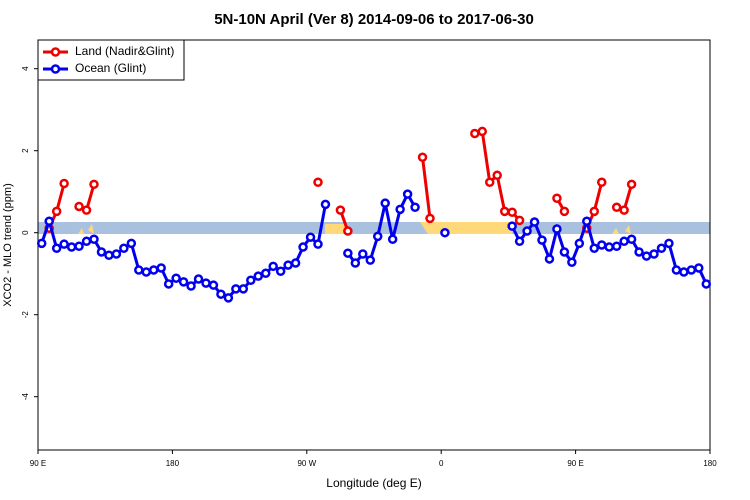 The height and width of the screenshot is (500, 750). I want to click on y-axis-label: XCO2 - MLO trend (ppm), so click(8, 244).